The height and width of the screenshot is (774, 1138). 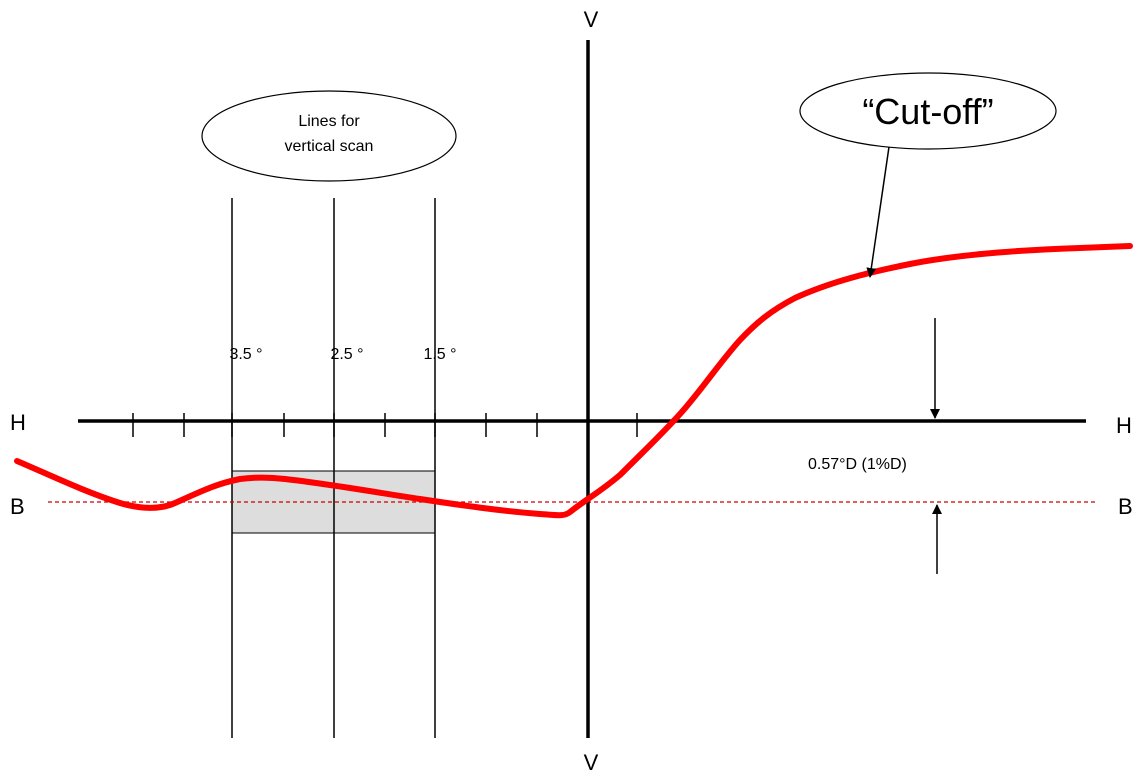 What do you see at coordinates (591, 19) in the screenshot?
I see `v-axis-top-label: V` at bounding box center [591, 19].